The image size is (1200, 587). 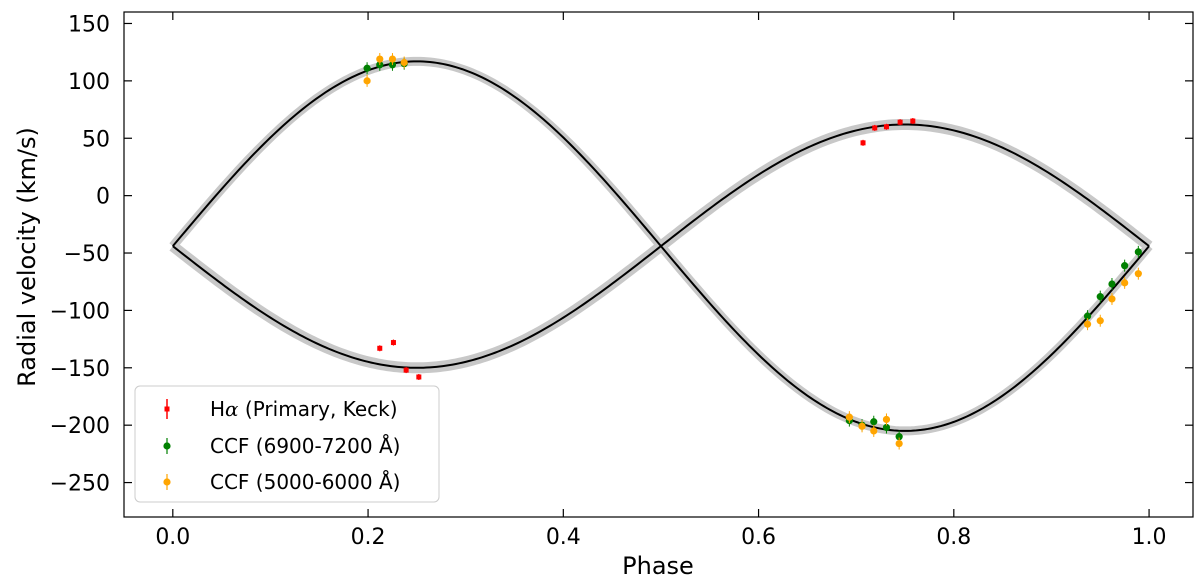 What do you see at coordinates (953, 537) in the screenshot?
I see `x-tick-label: 0.8` at bounding box center [953, 537].